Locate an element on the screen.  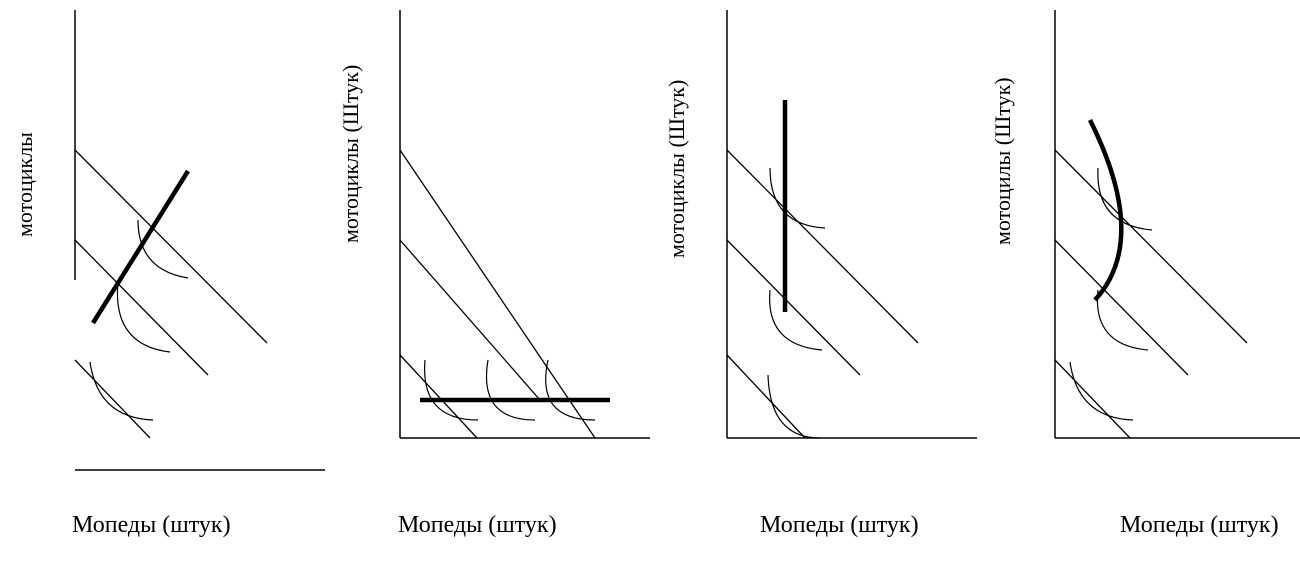
panel-4-x-label: Мопеды (штук) is located at coordinates (1199, 525).